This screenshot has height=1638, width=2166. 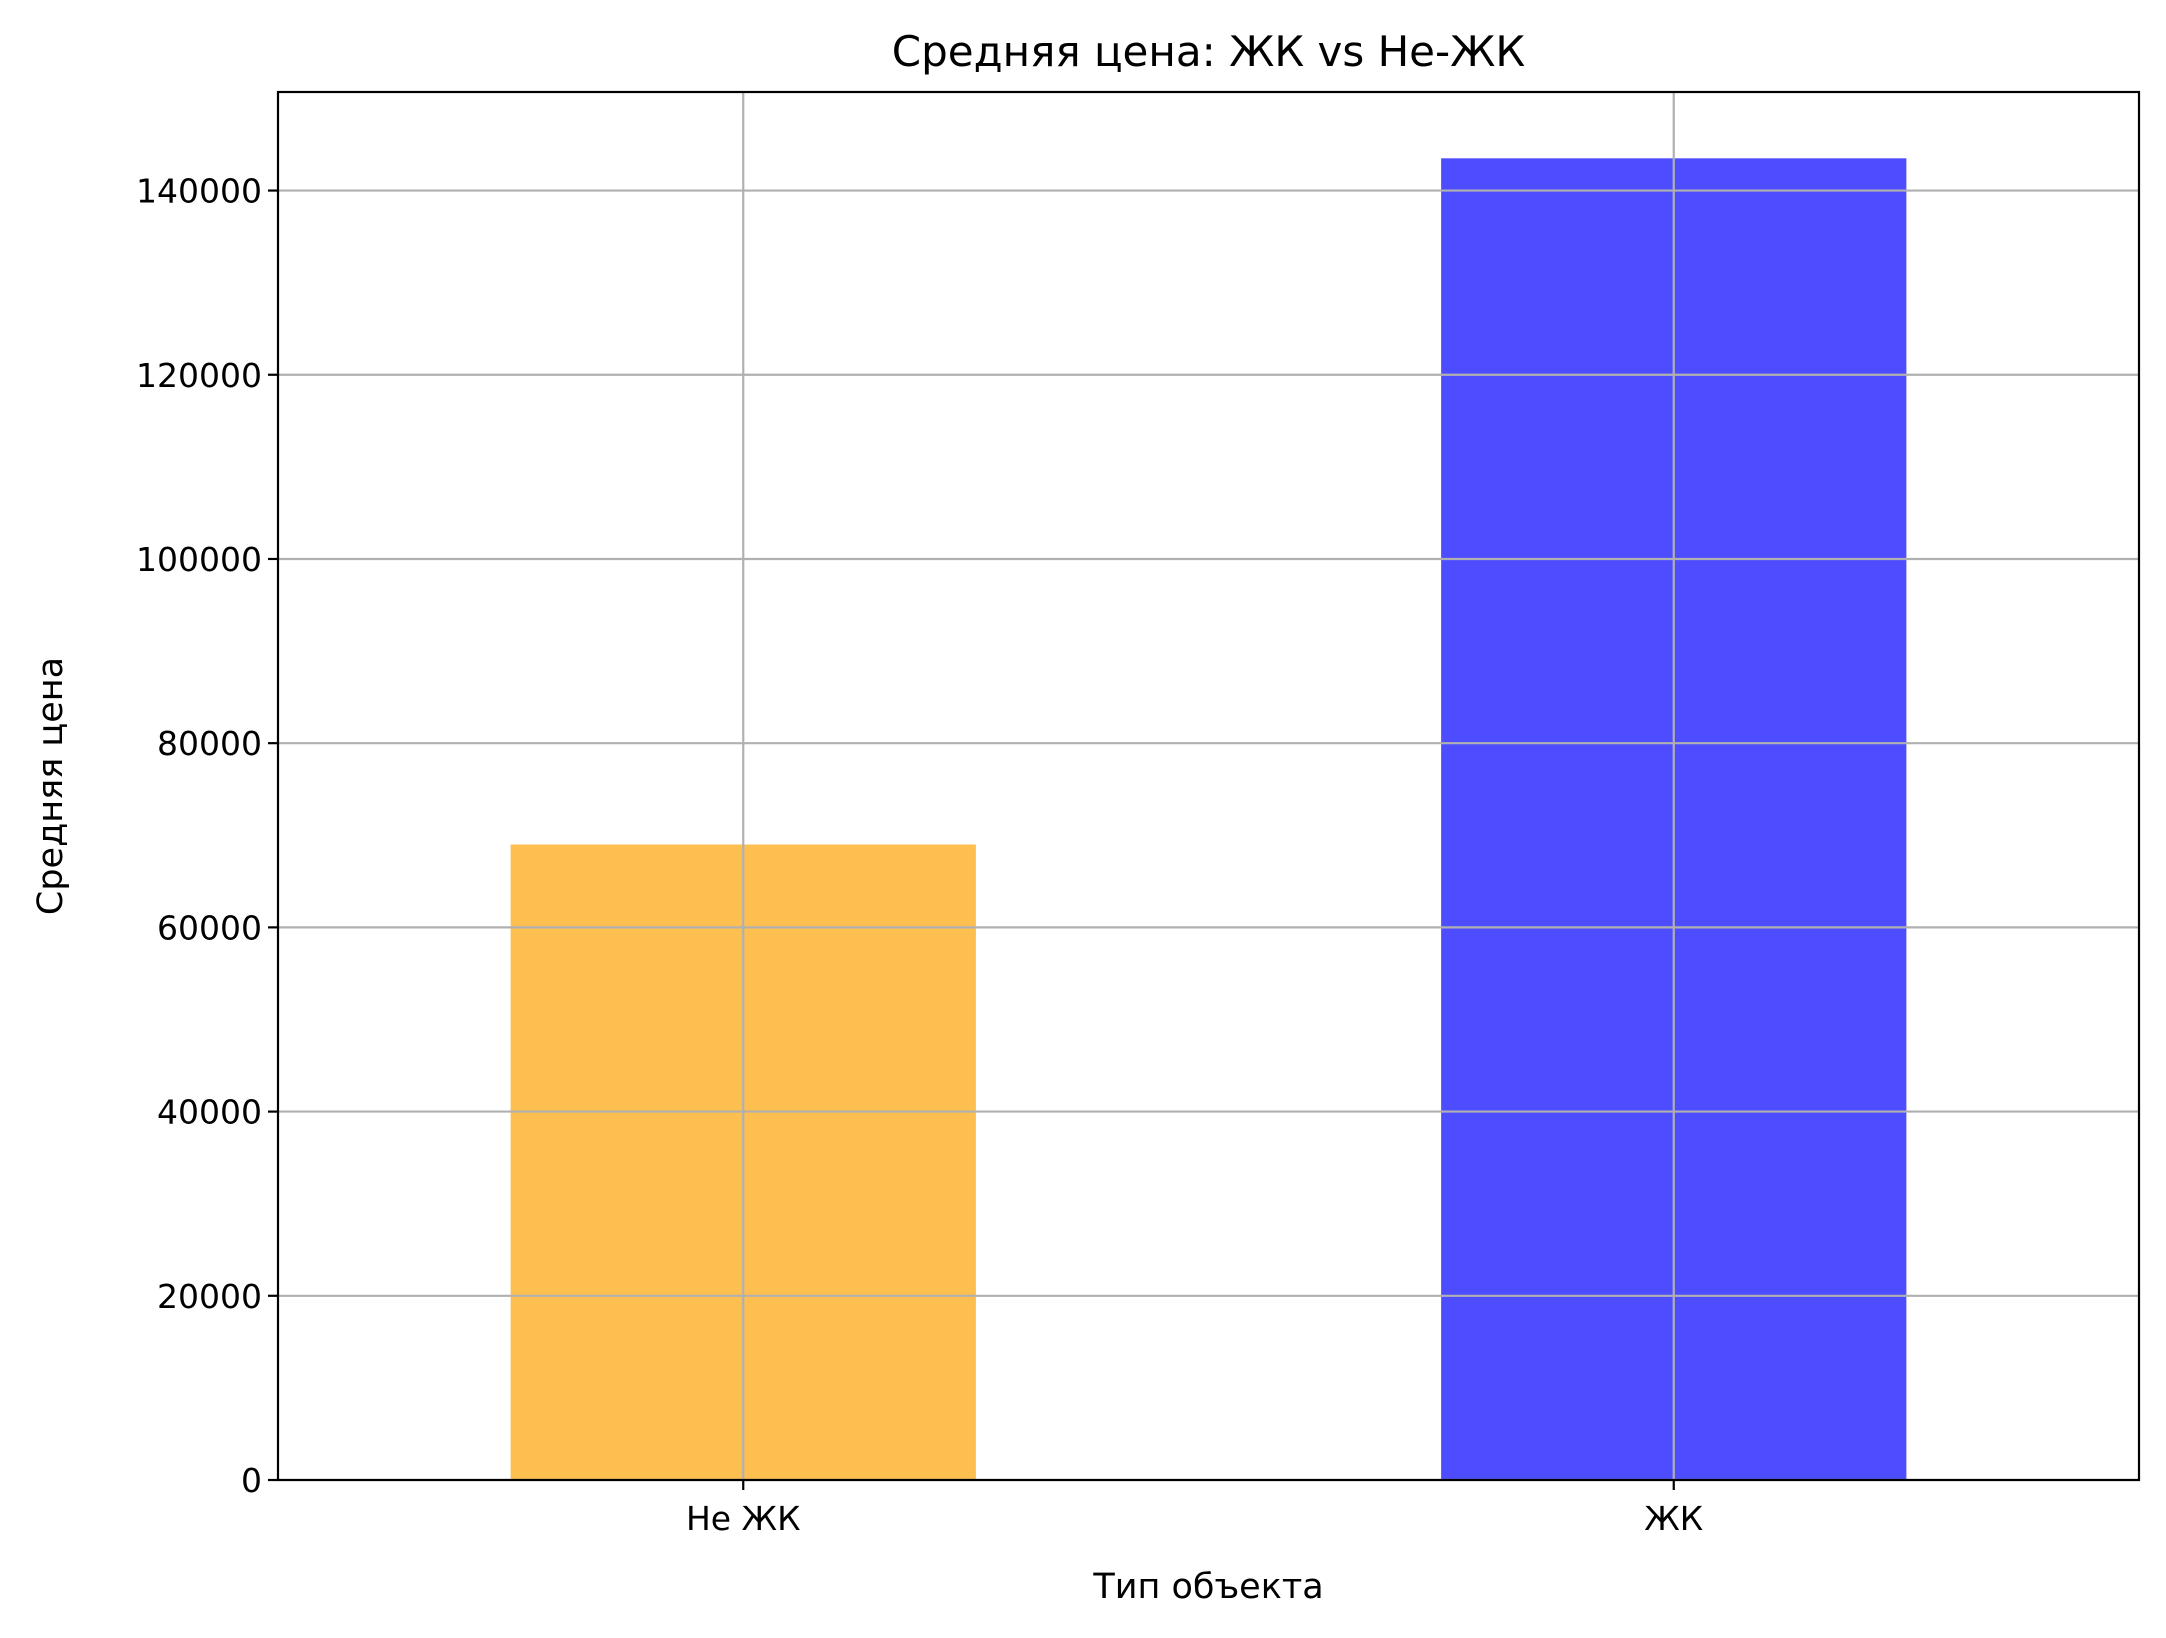 What do you see at coordinates (1673, 1518) in the screenshot?
I see `x-tick-label: ЖК` at bounding box center [1673, 1518].